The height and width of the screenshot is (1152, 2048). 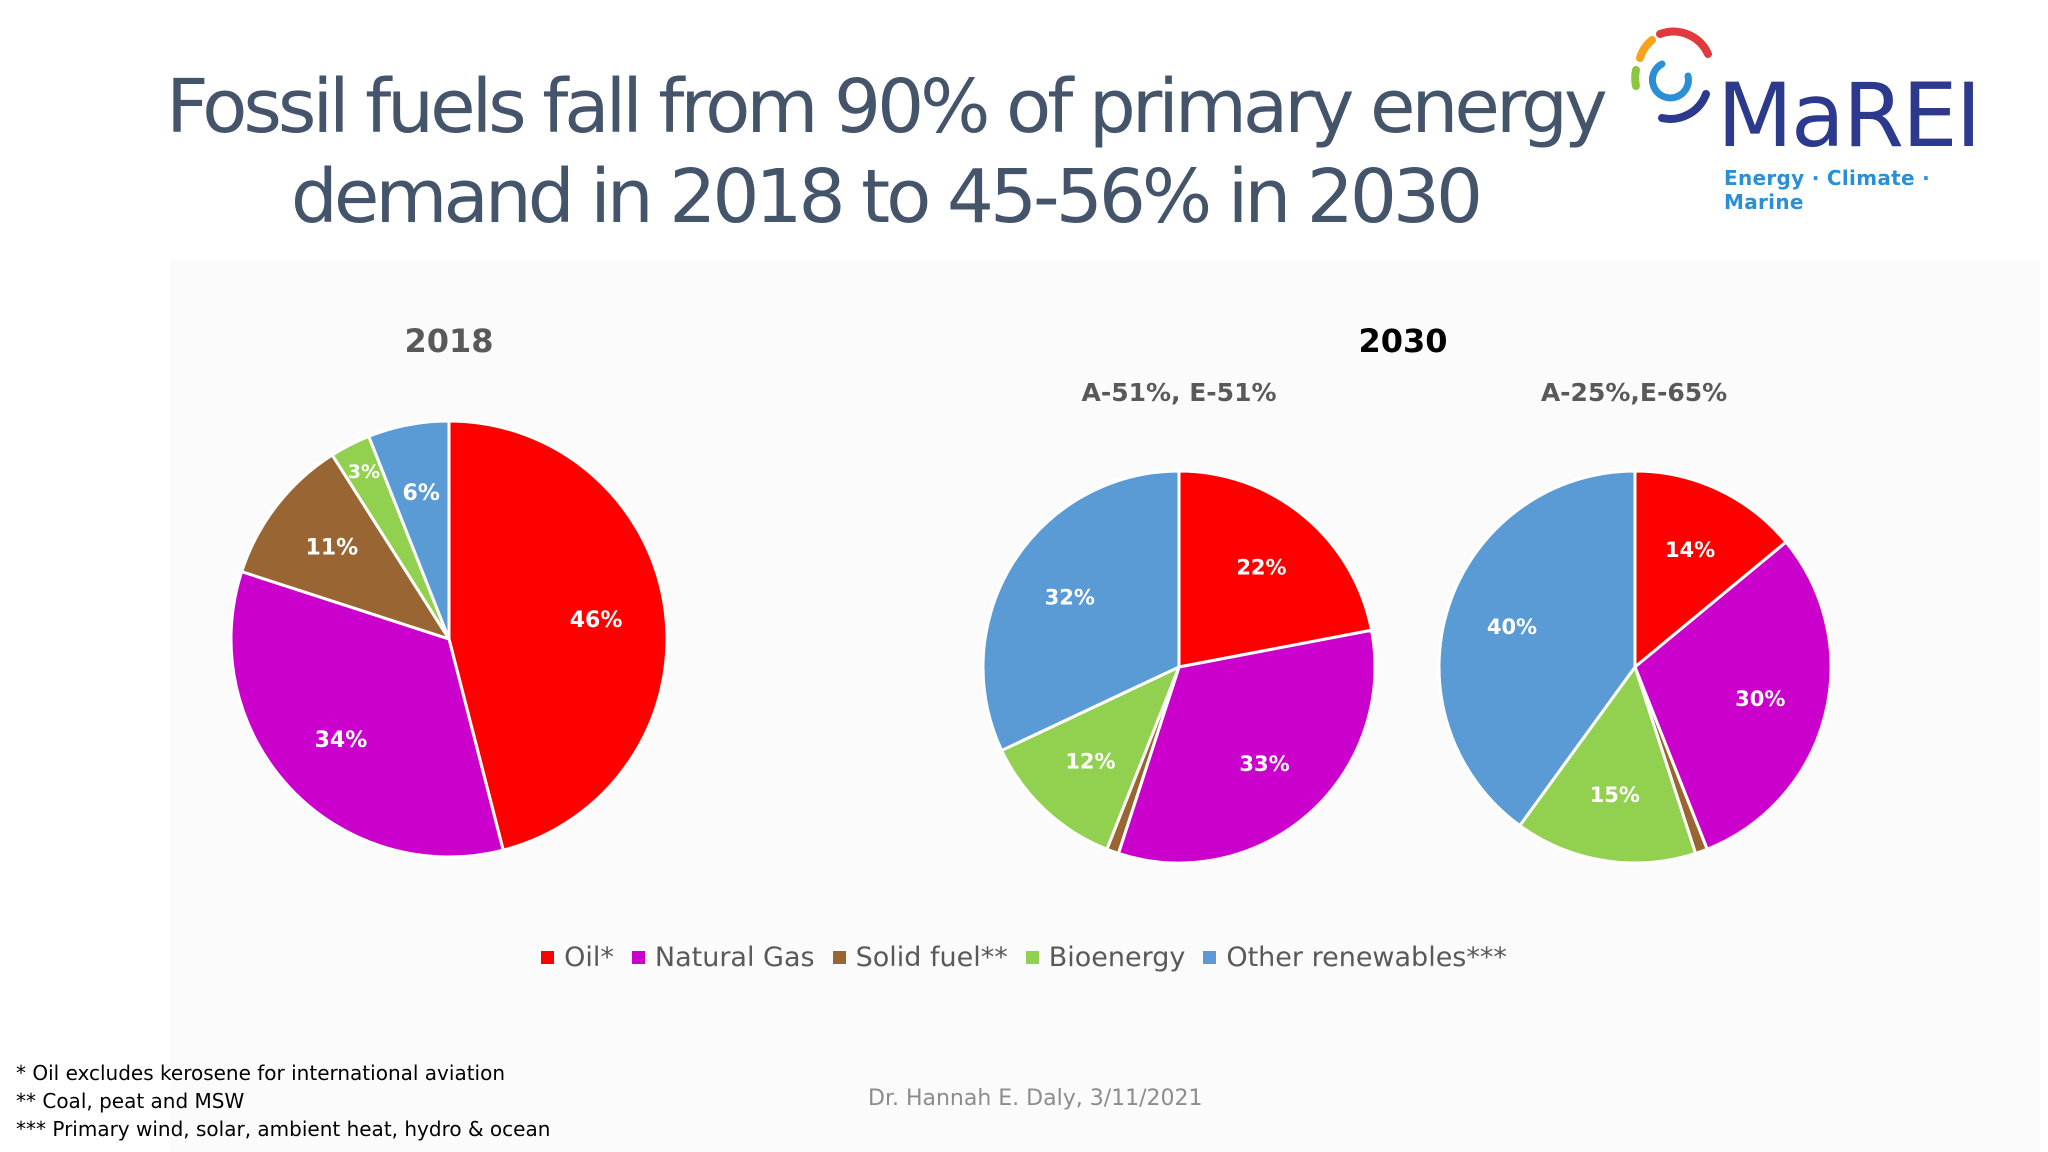 What do you see at coordinates (1035, 1098) in the screenshot?
I see `author-credit: Dr. Hannah E. Daly, 3/11/2021` at bounding box center [1035, 1098].